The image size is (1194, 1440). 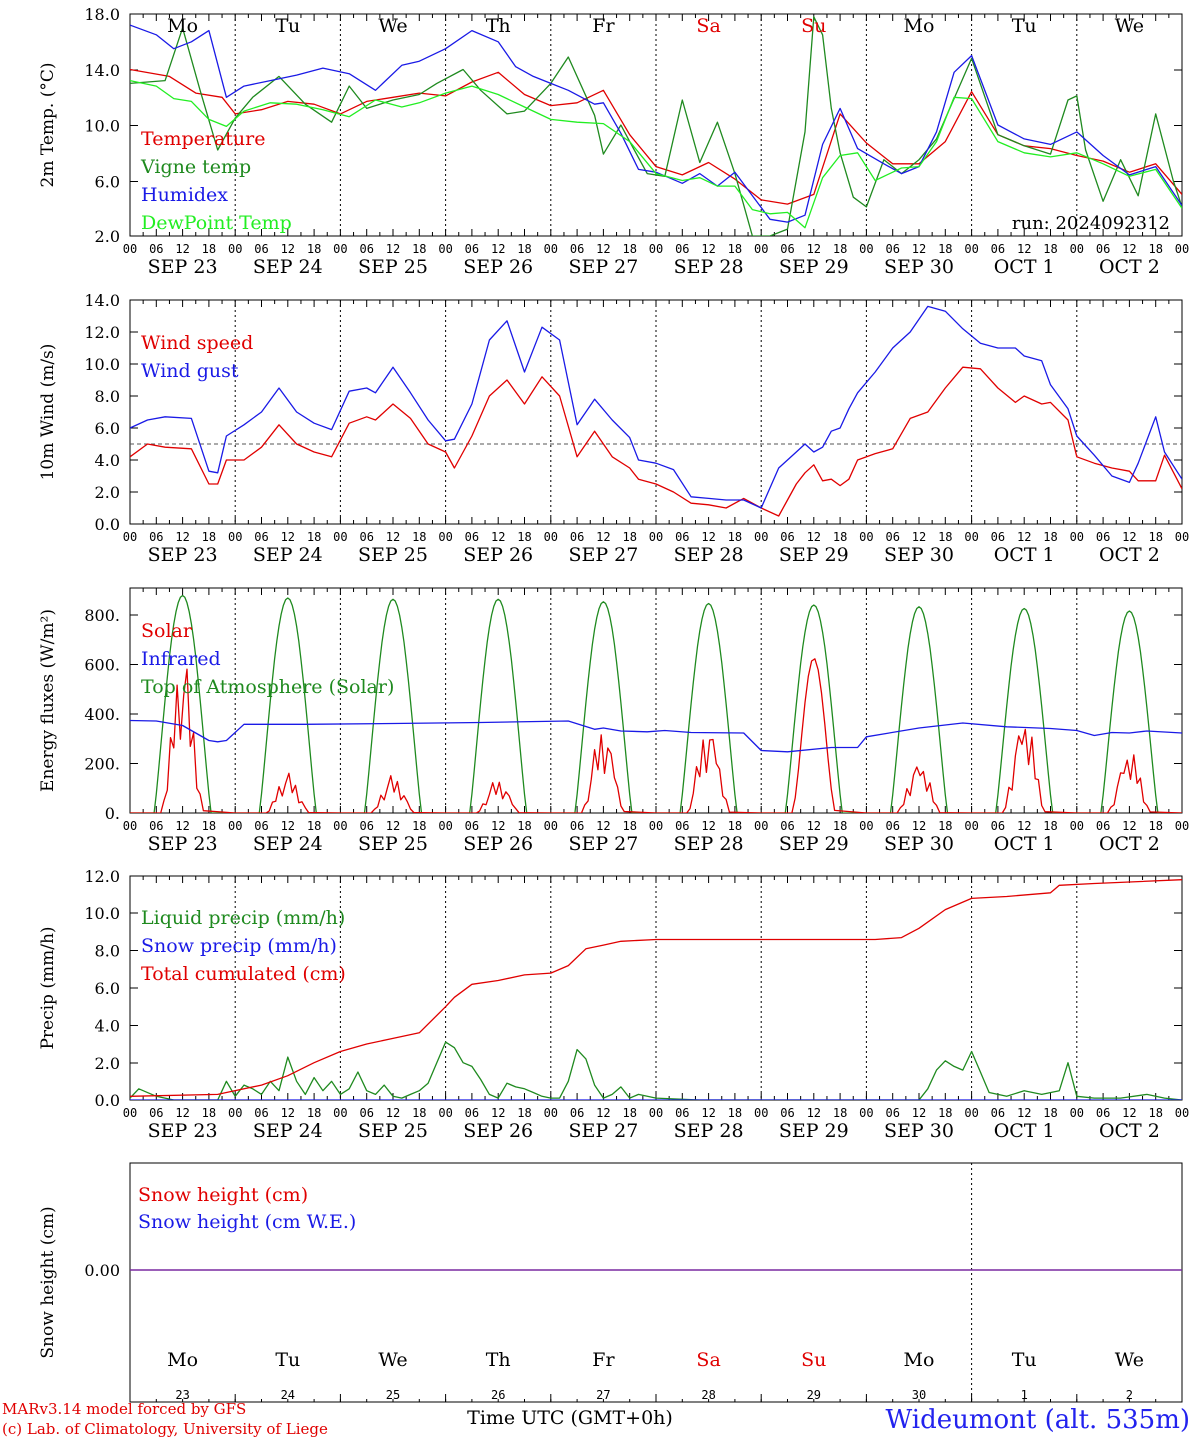 What do you see at coordinates (247, 1222) in the screenshot?
I see `legend-entry: Snow height (cm W.E.)` at bounding box center [247, 1222].